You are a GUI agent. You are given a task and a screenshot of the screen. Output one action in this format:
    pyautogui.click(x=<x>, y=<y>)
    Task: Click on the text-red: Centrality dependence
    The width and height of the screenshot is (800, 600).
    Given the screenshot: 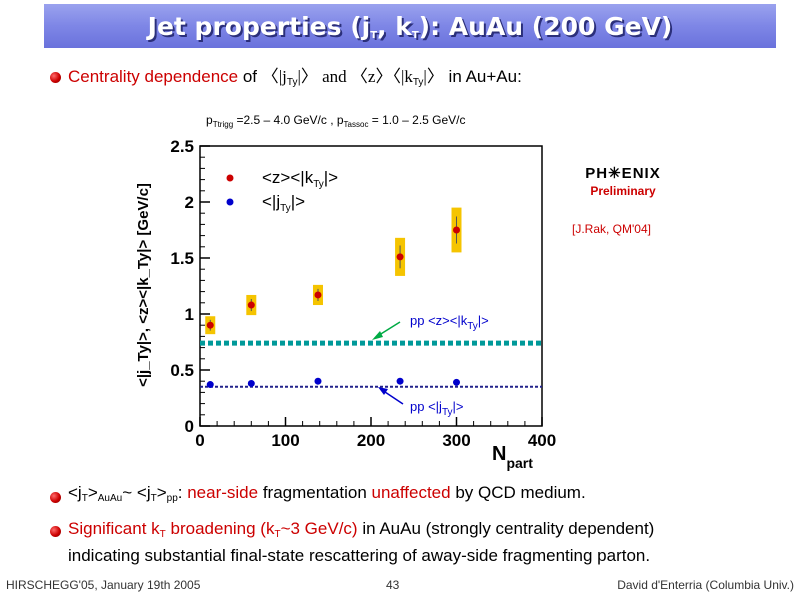 What is the action you would take?
    pyautogui.click(x=153, y=76)
    